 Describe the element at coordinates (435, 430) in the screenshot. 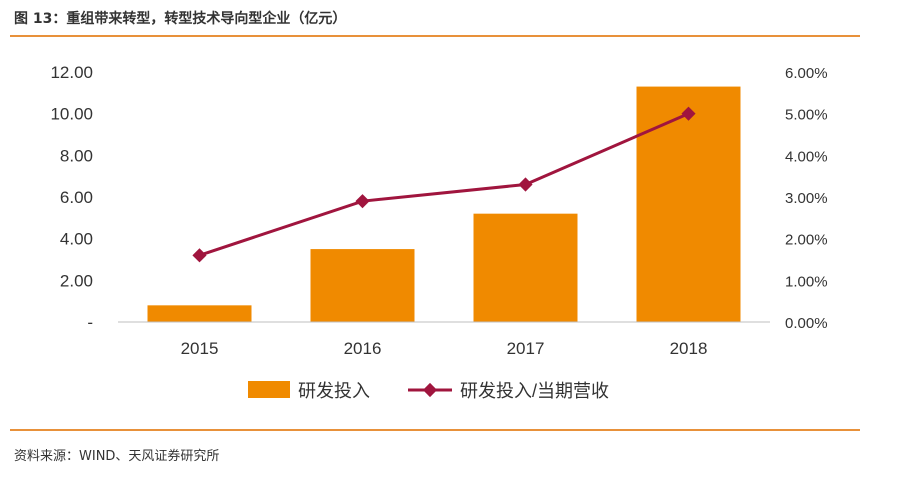

I see `bottom-divider` at that location.